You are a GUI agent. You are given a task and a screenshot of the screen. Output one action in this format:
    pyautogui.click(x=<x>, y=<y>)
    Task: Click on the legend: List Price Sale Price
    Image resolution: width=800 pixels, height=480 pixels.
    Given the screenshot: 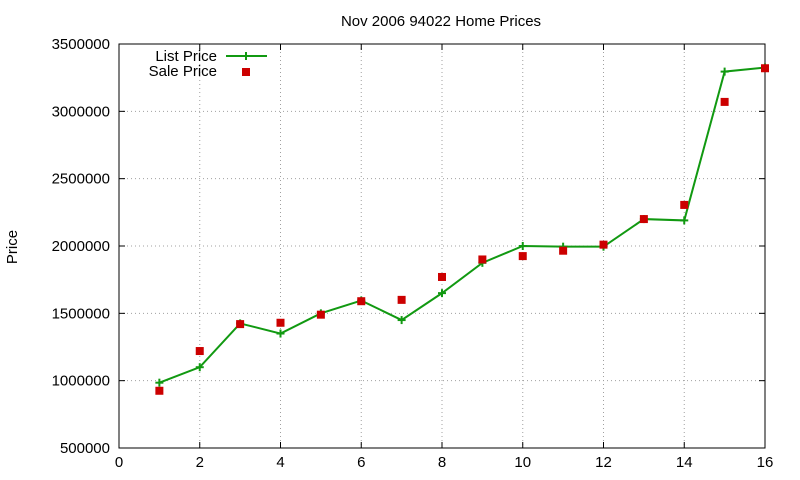 What is the action you would take?
    pyautogui.click(x=208, y=64)
    